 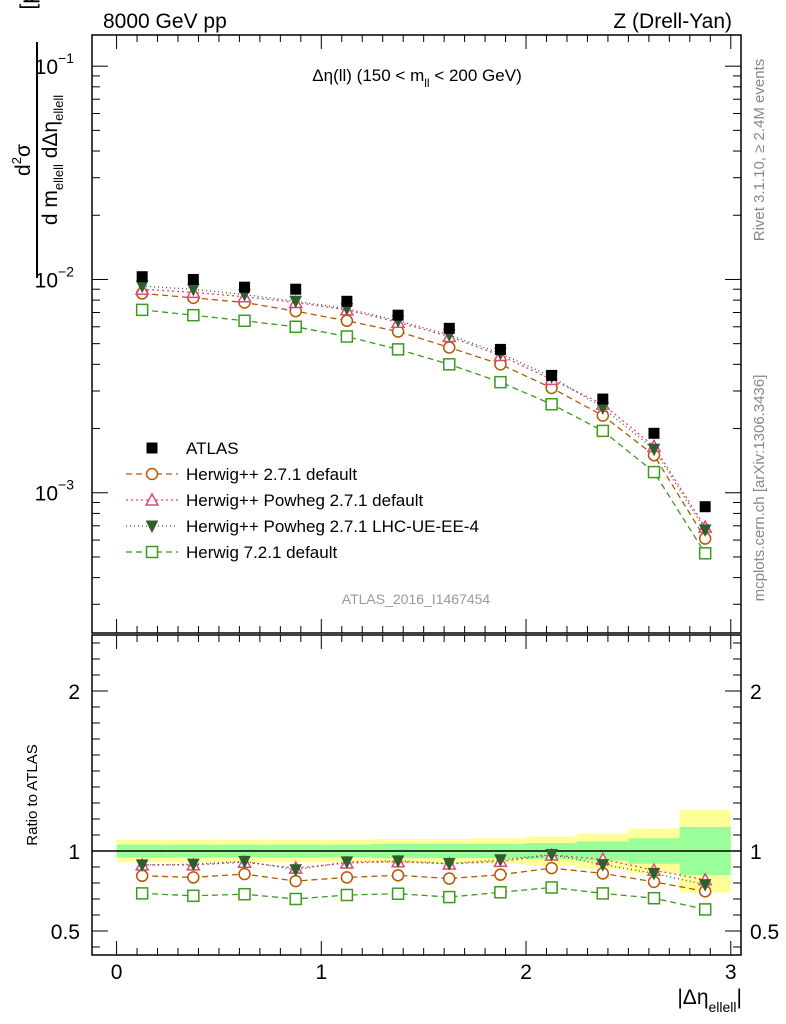 I want to click on y-label-denominator: d mellell dΔηellell, so click(x=52, y=160).